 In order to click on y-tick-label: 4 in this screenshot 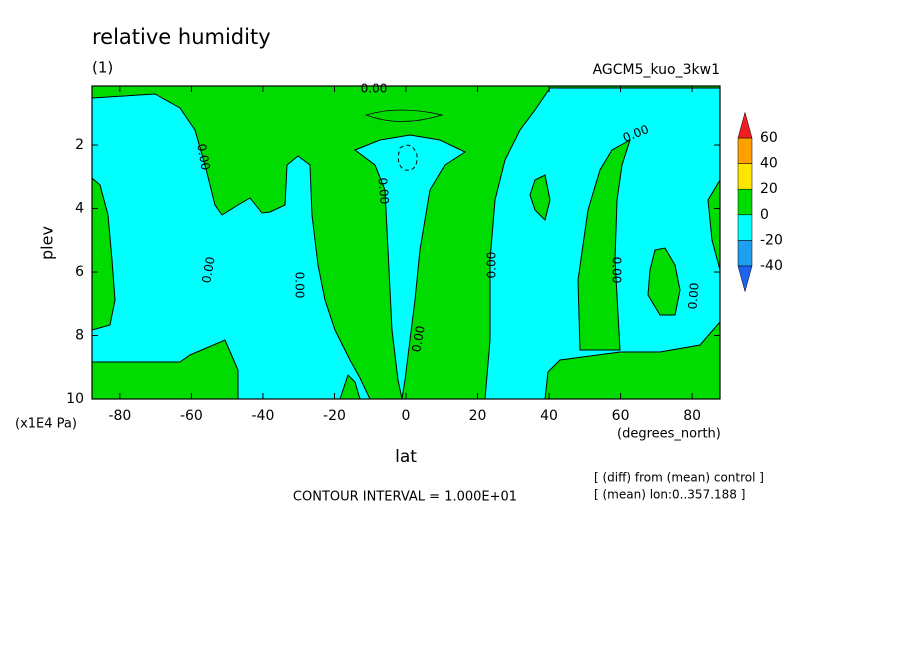, I will do `click(79, 209)`.